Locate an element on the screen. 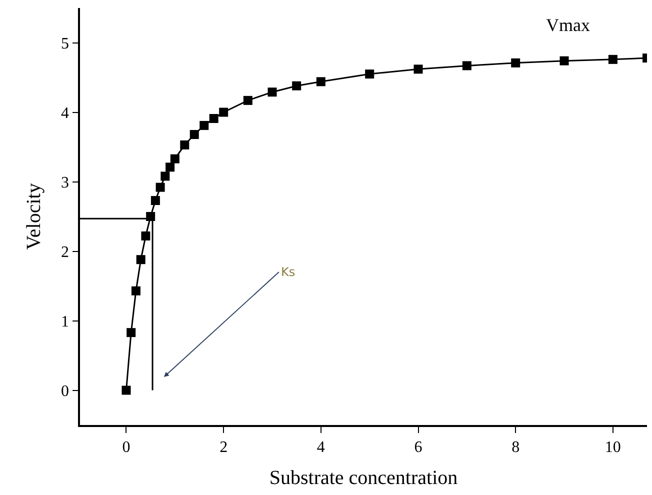  y-tick-label: 1 is located at coordinates (65, 321).